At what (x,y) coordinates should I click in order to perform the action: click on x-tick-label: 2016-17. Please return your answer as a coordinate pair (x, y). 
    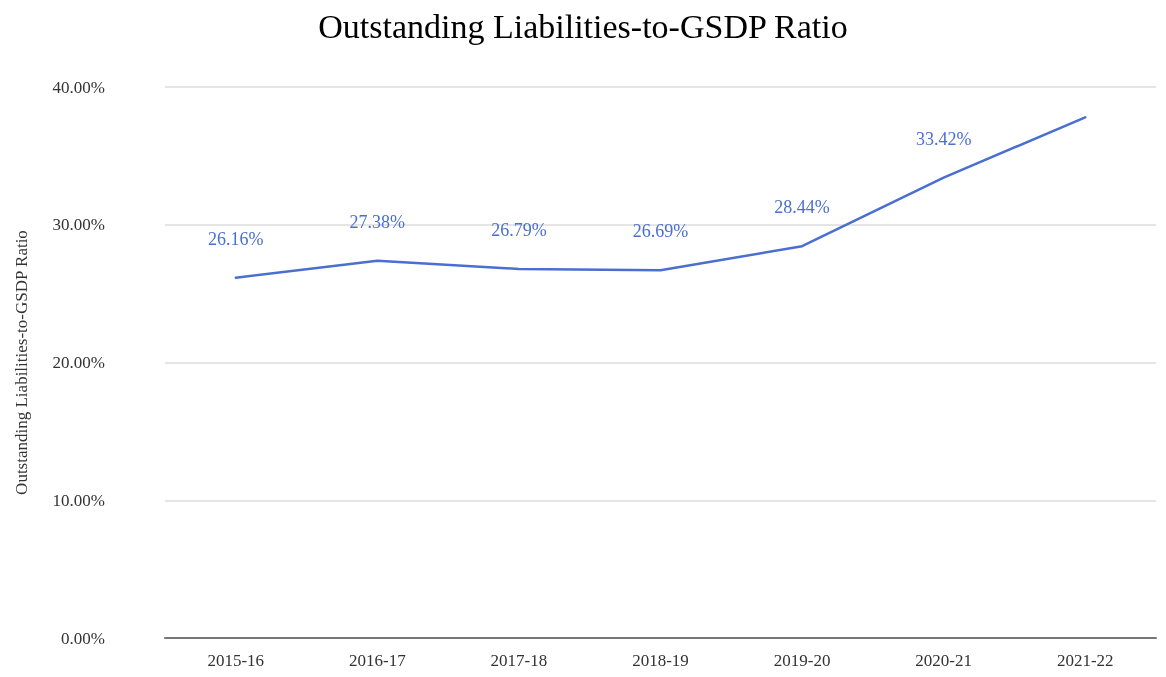
    Looking at the image, I should click on (378, 660).